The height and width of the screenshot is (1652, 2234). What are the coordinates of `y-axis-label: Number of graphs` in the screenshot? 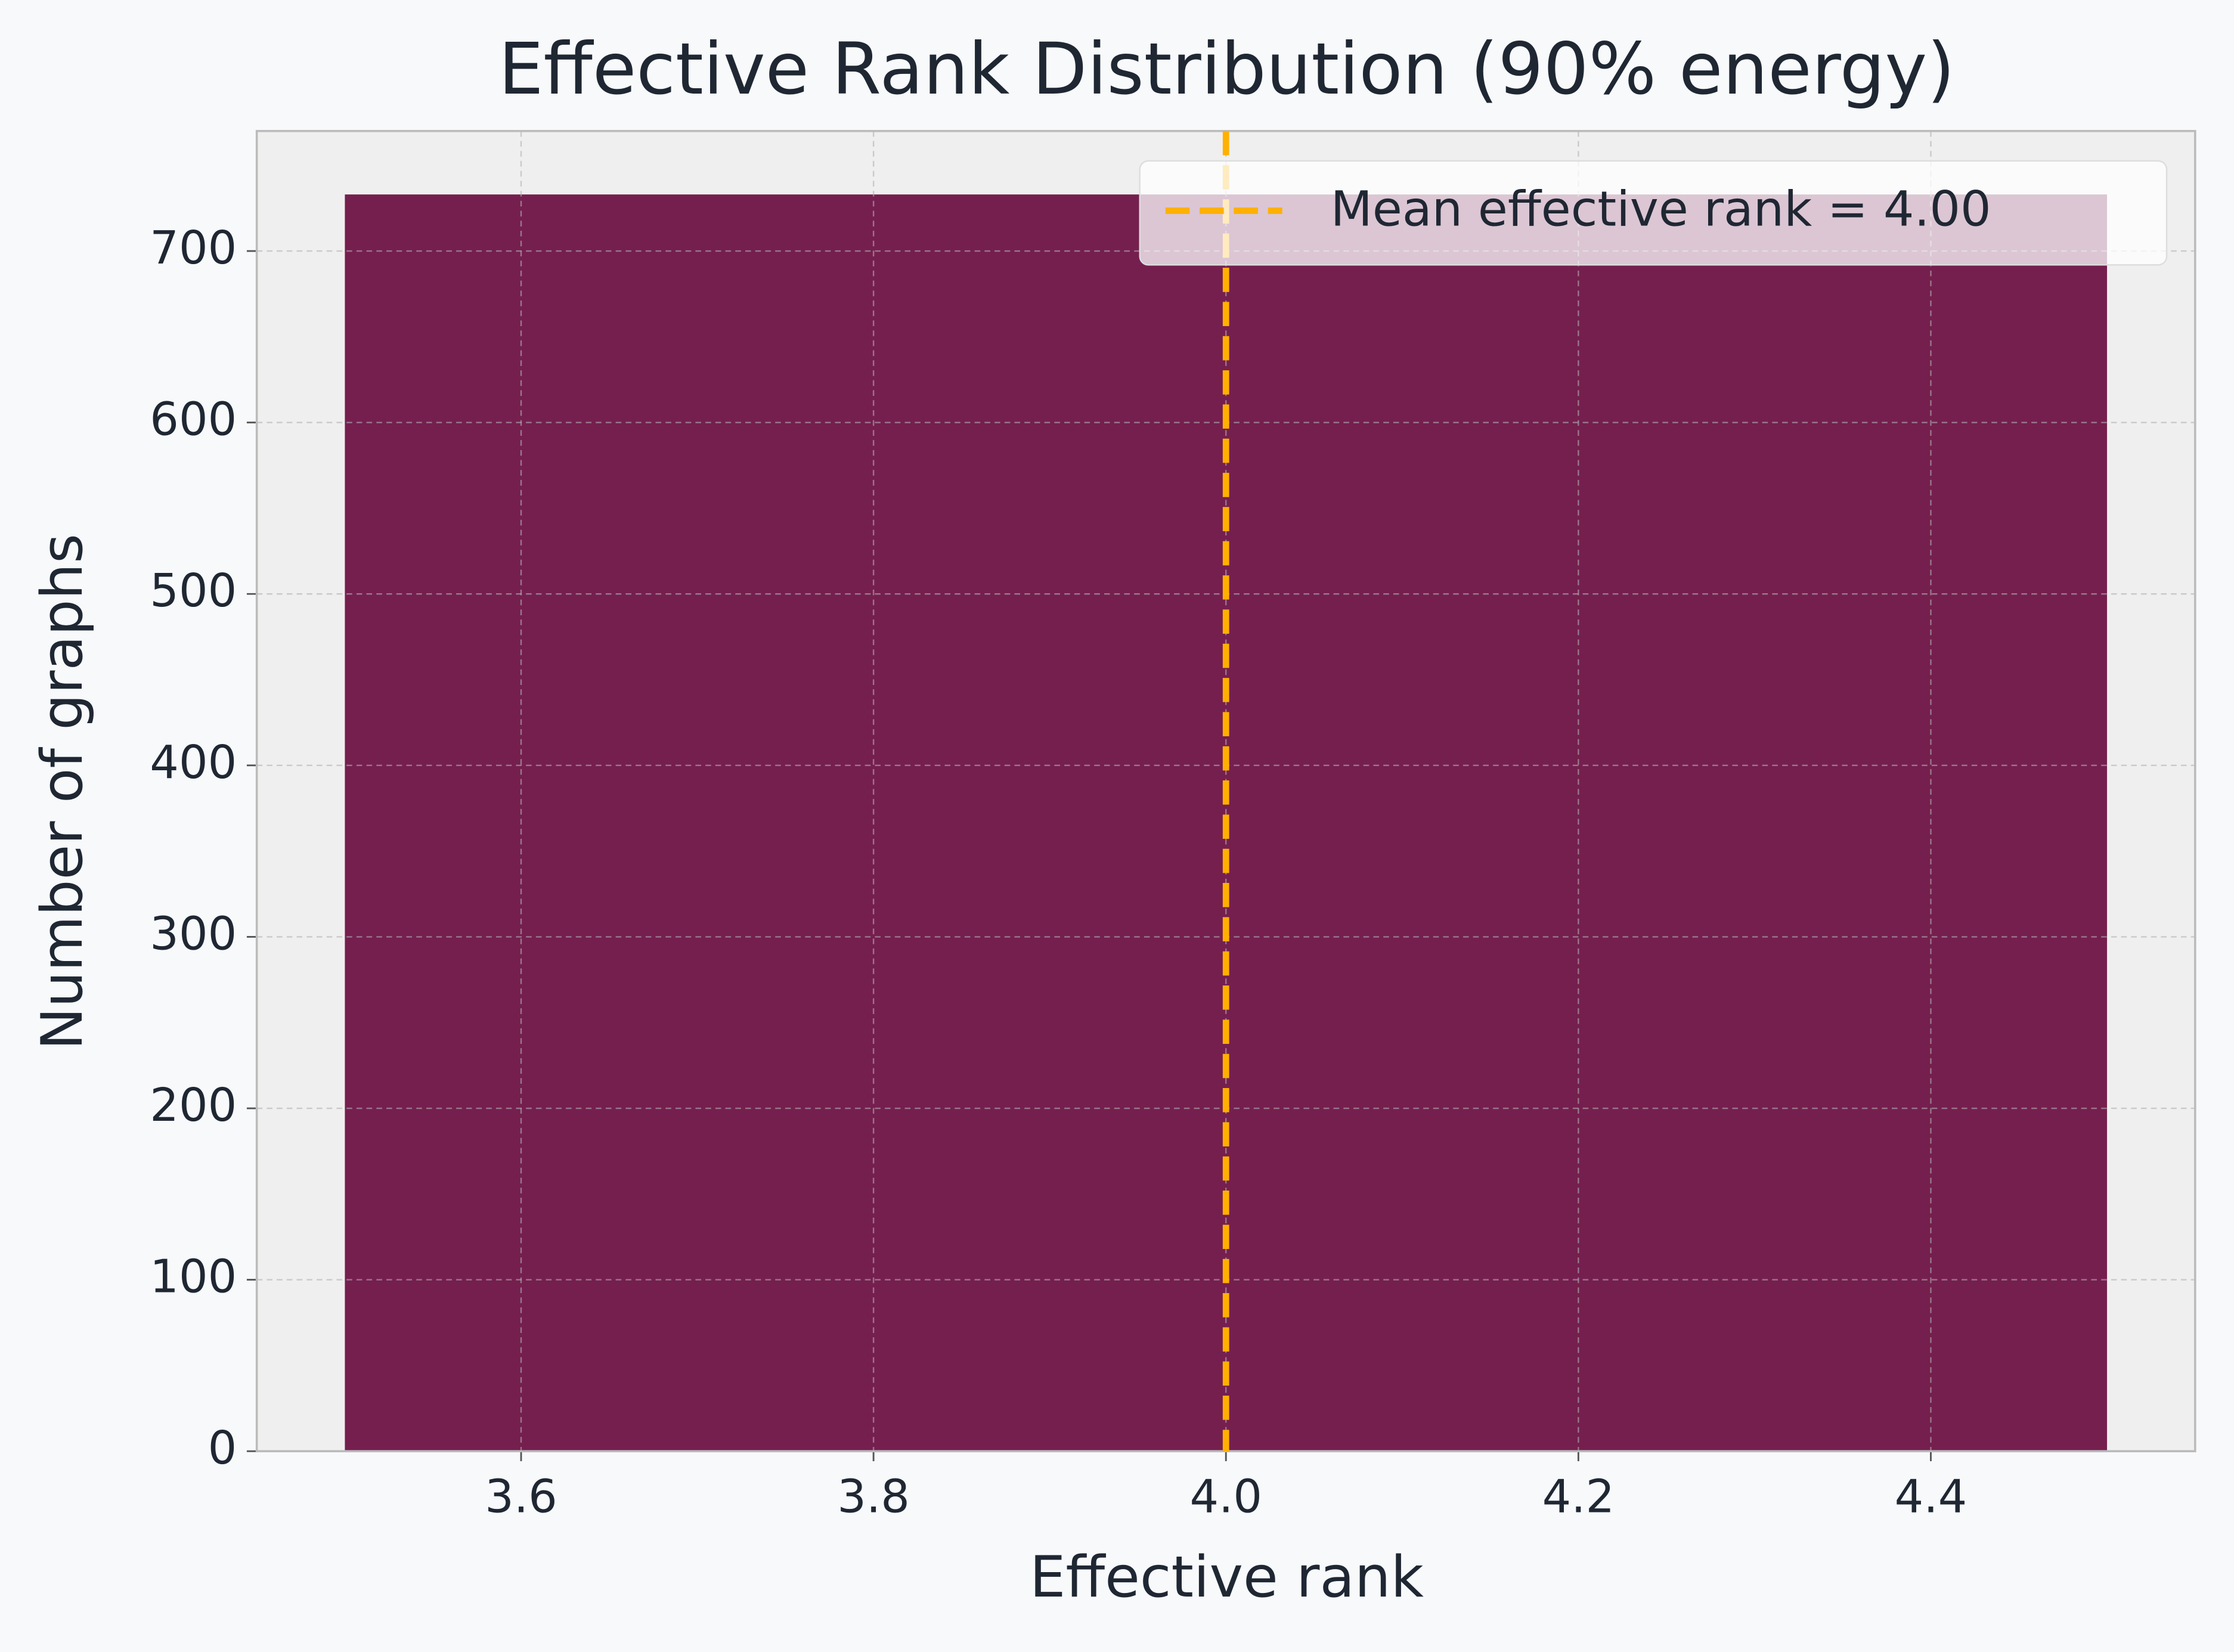 It's located at (62, 792).